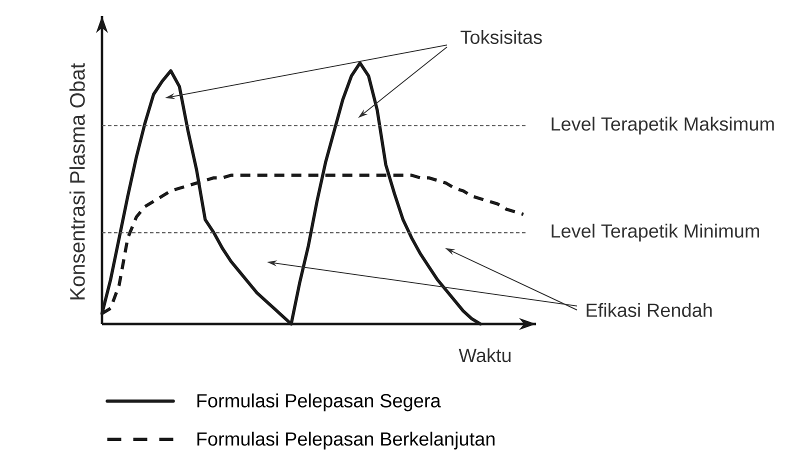 The height and width of the screenshot is (457, 797). What do you see at coordinates (484, 355) in the screenshot?
I see `x-axis-title: Waktu` at bounding box center [484, 355].